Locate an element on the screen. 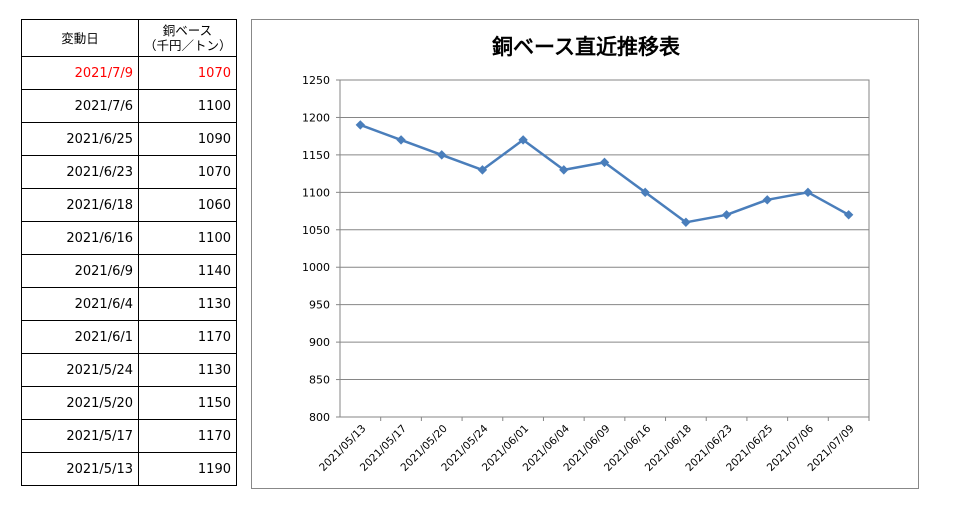  date-cell: 2021/6/16 is located at coordinates (80, 238).